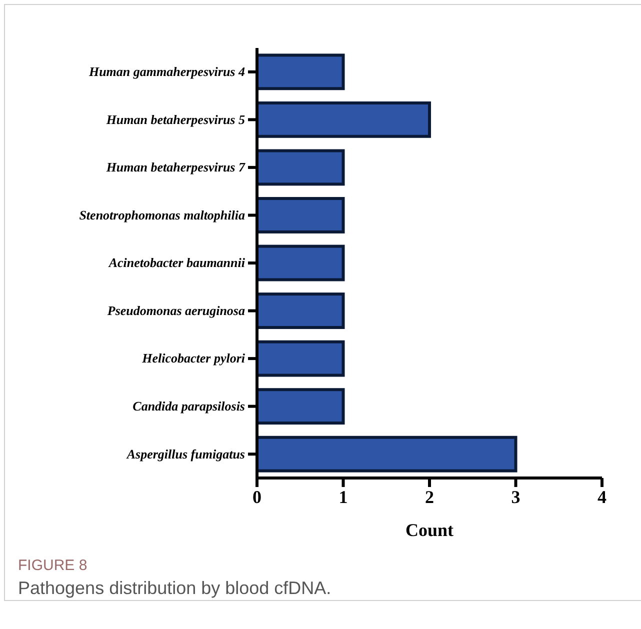  I want to click on y-tick-label: Human betaherpesvirus 5, so click(175, 119).